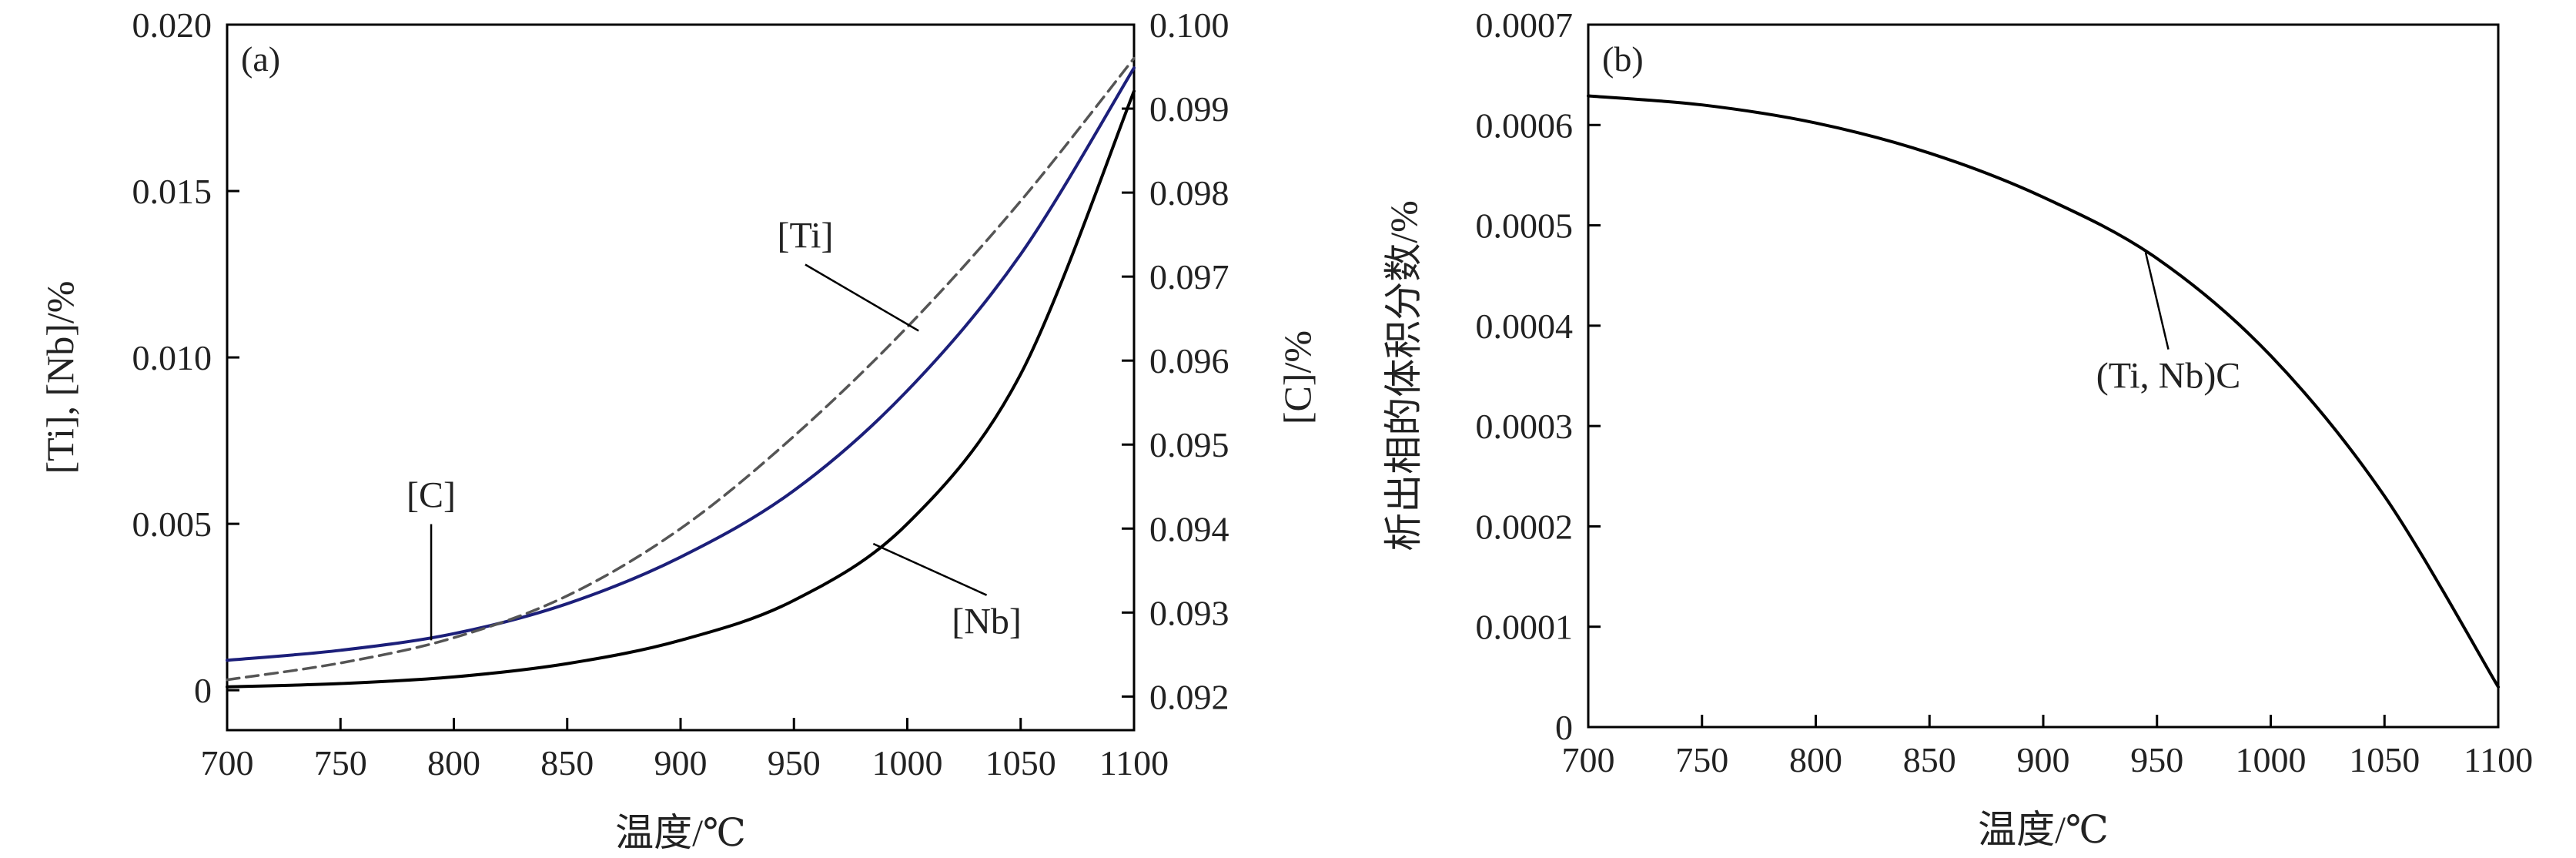  What do you see at coordinates (1189, 109) in the screenshot?
I see `y2-tick-label: 0.099` at bounding box center [1189, 109].